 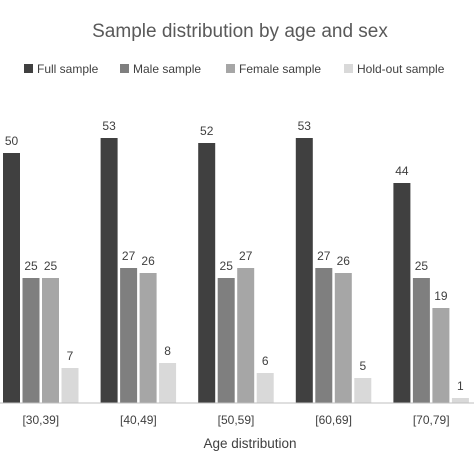 What do you see at coordinates (402, 171) in the screenshot?
I see `data-label-full-sample-70-79: 44` at bounding box center [402, 171].